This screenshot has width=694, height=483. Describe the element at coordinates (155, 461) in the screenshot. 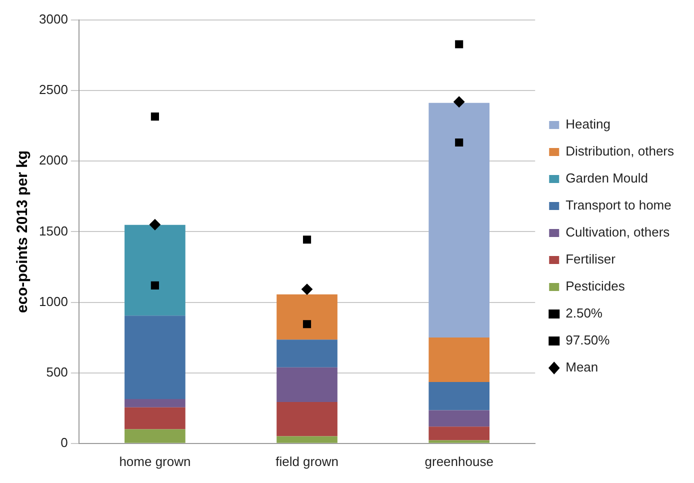

I see `x-tick-label: home grown` at that location.